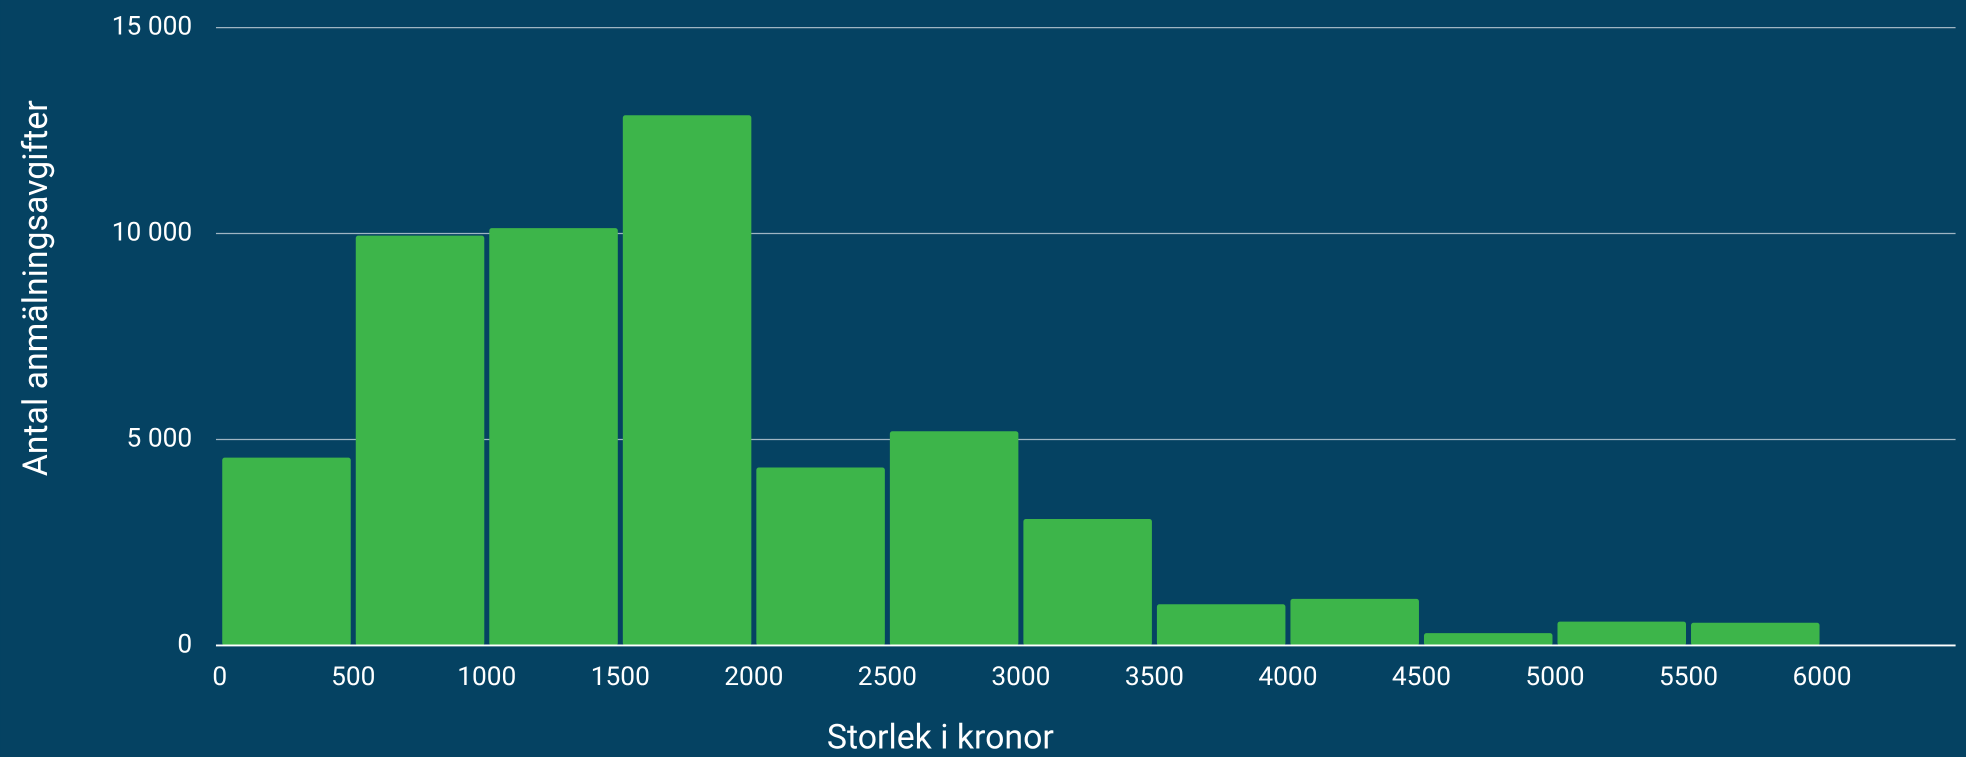 This screenshot has height=757, width=1966. I want to click on x-tick-label: 1000, so click(486, 677).